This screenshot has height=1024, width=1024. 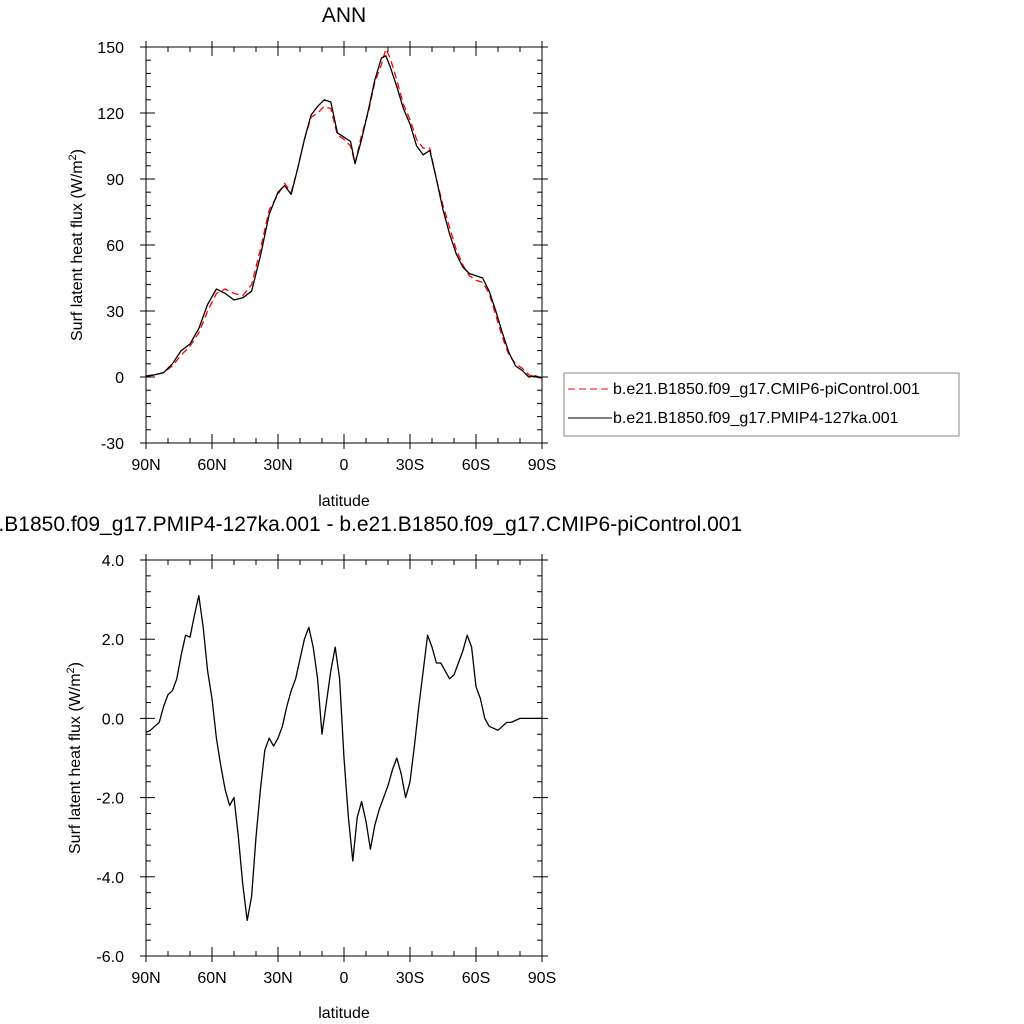 What do you see at coordinates (766, 389) in the screenshot?
I see `legend-label-picontrol: b.e21.B1850.f09_g17.CMIP6-piControl.001` at bounding box center [766, 389].